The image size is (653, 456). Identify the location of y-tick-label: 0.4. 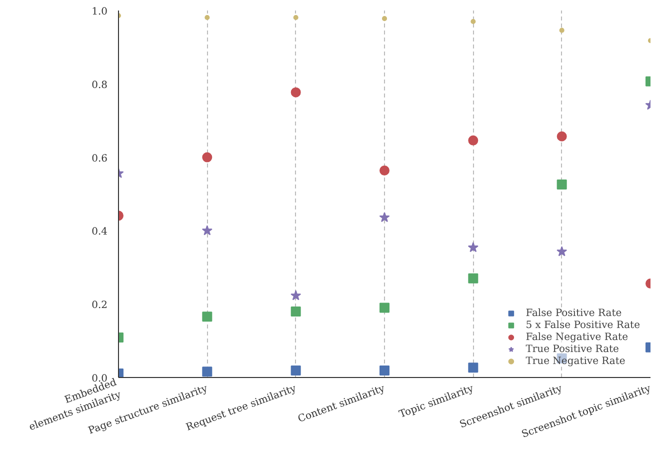
(100, 232).